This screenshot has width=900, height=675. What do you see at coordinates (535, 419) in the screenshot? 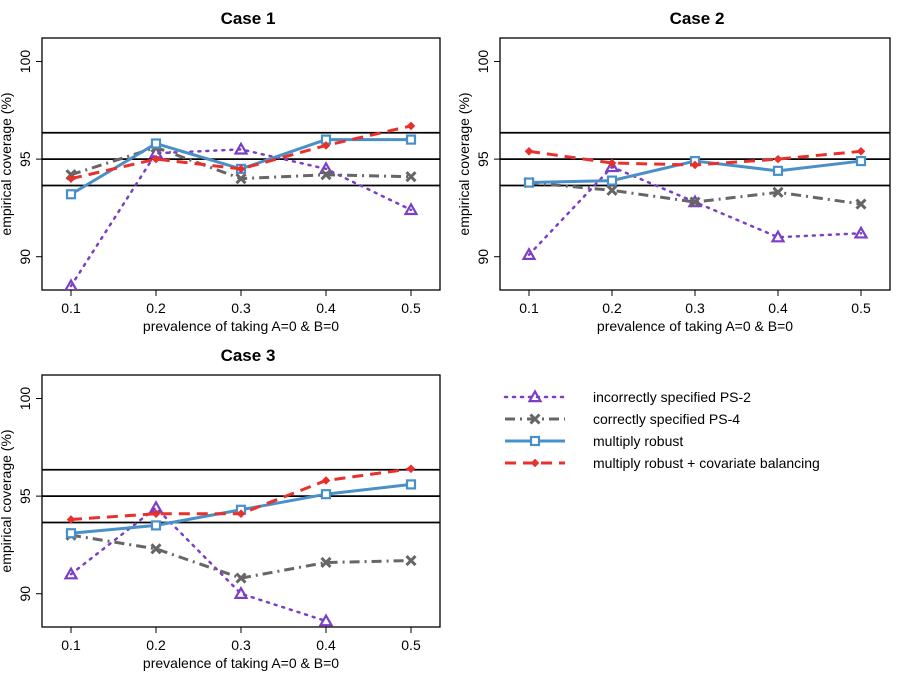
I see `cross-icon` at bounding box center [535, 419].